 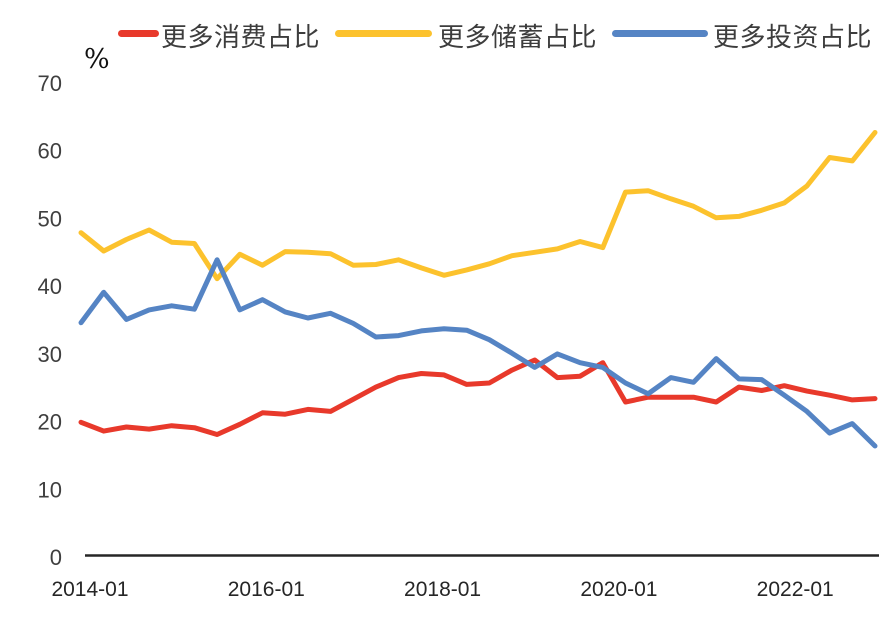 What do you see at coordinates (50, 320) in the screenshot?
I see `y-axis-tick-labels: 0 10 20 30 40 50 60 70` at bounding box center [50, 320].